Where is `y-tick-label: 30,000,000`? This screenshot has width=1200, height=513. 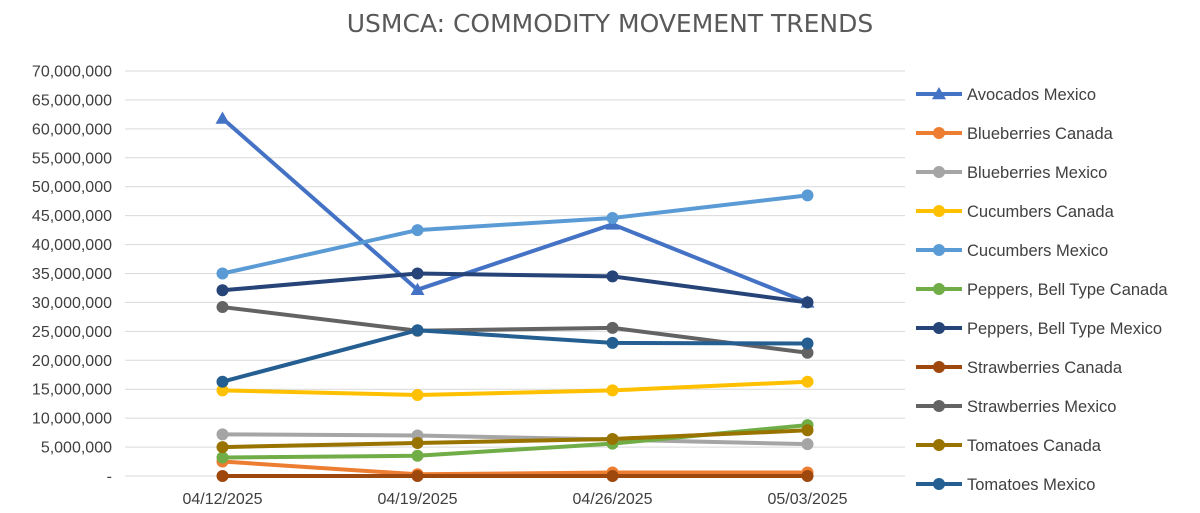 y-tick-label: 30,000,000 is located at coordinates (72, 303).